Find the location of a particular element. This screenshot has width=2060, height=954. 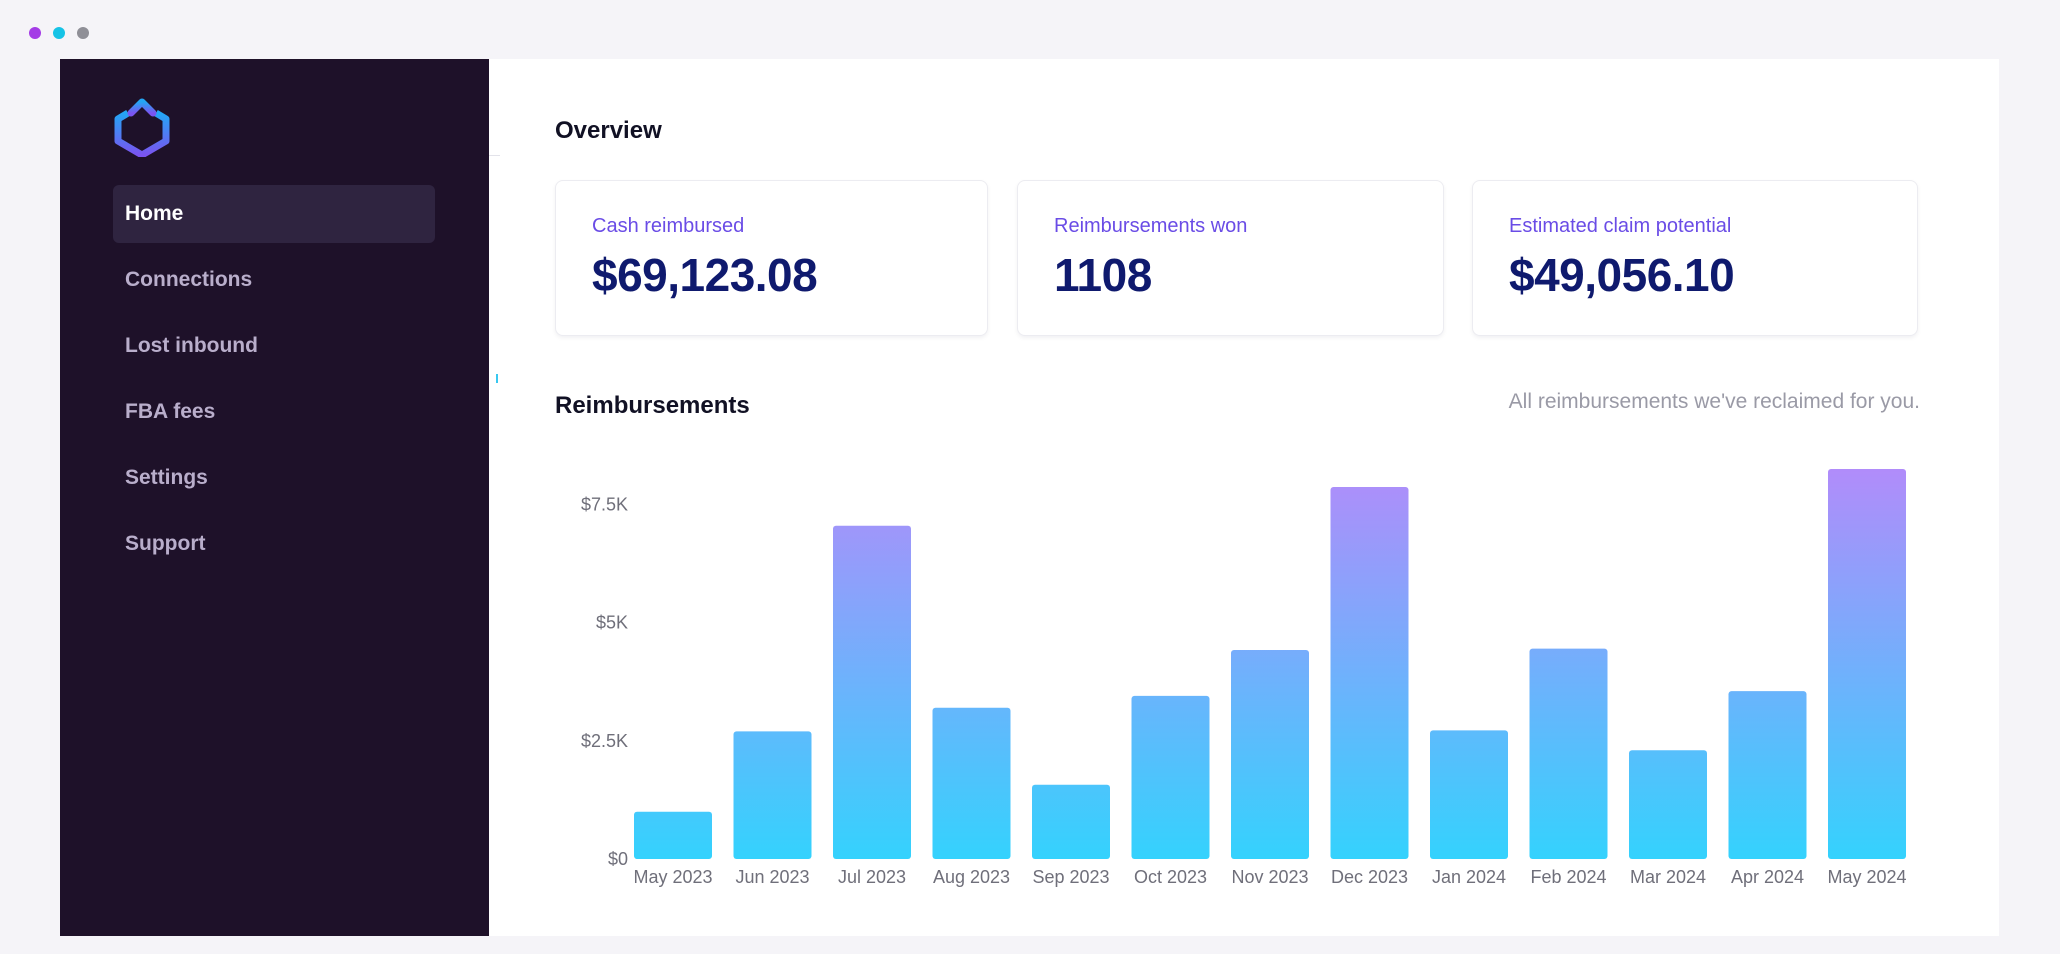

x-tick-label: Feb 2024 is located at coordinates (1568, 877).